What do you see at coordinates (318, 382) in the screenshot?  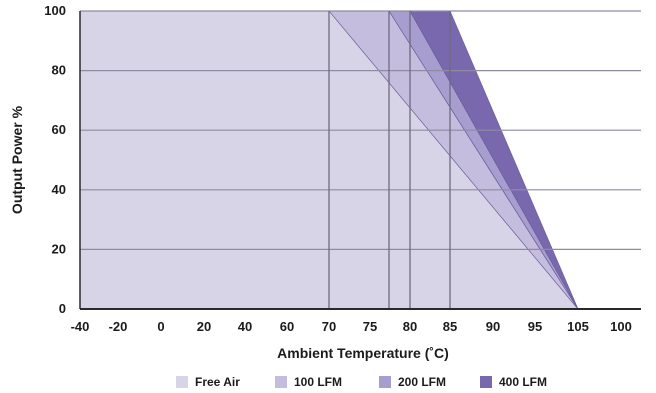 I see `legend-label: 100 LFM` at bounding box center [318, 382].